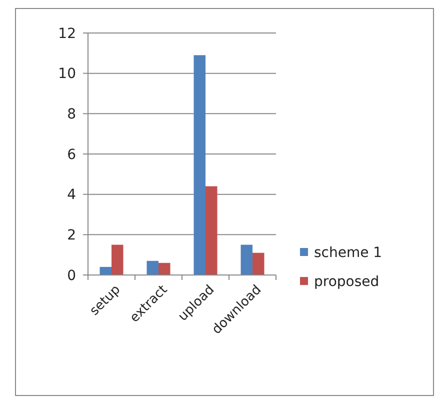 The image size is (448, 405). I want to click on y-tick-label: 10, so click(67, 74).